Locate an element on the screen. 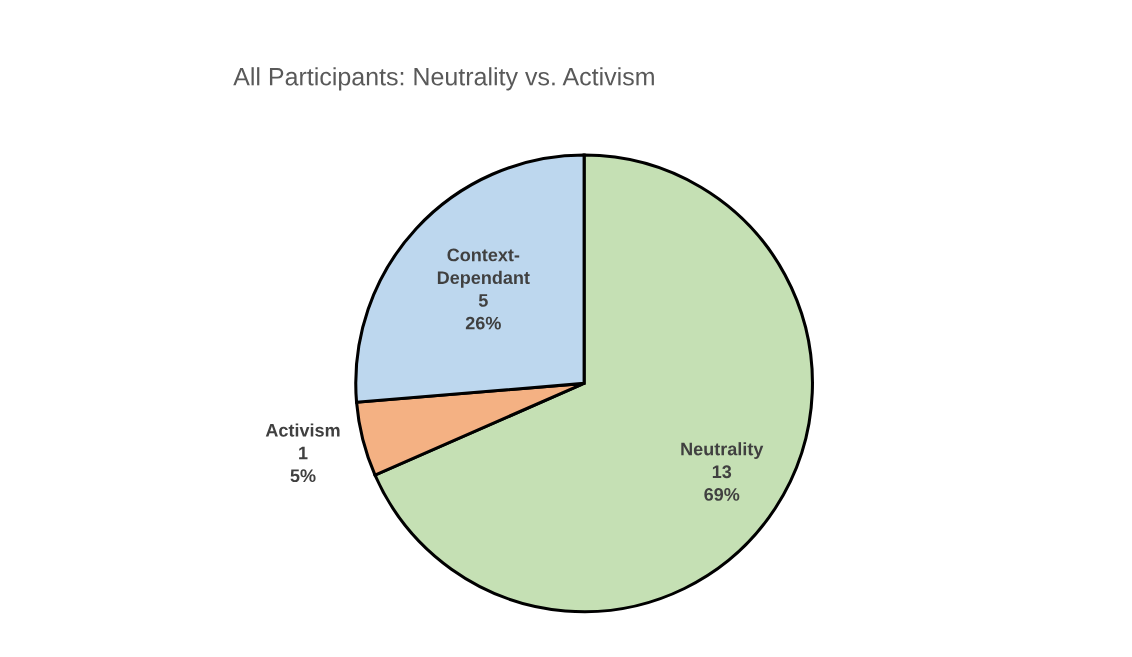 This screenshot has height=657, width=1132. chart-title: All Participants: Neutrality vs. Activism is located at coordinates (443, 79).